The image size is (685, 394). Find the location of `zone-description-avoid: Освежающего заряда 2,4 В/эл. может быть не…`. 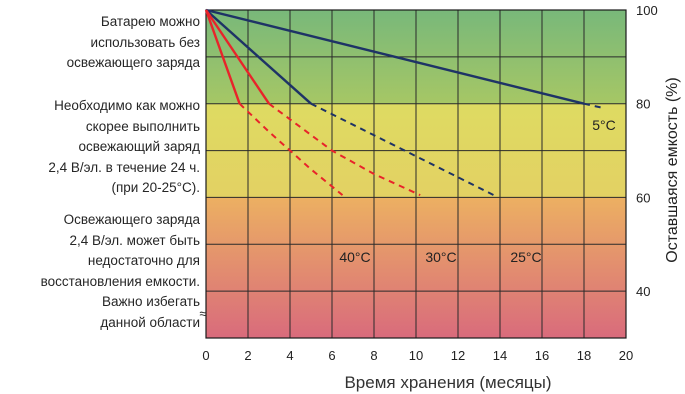

zone-description-avoid: Освежающего заряда 2,4 В/эл. может быть не… is located at coordinates (120, 271).